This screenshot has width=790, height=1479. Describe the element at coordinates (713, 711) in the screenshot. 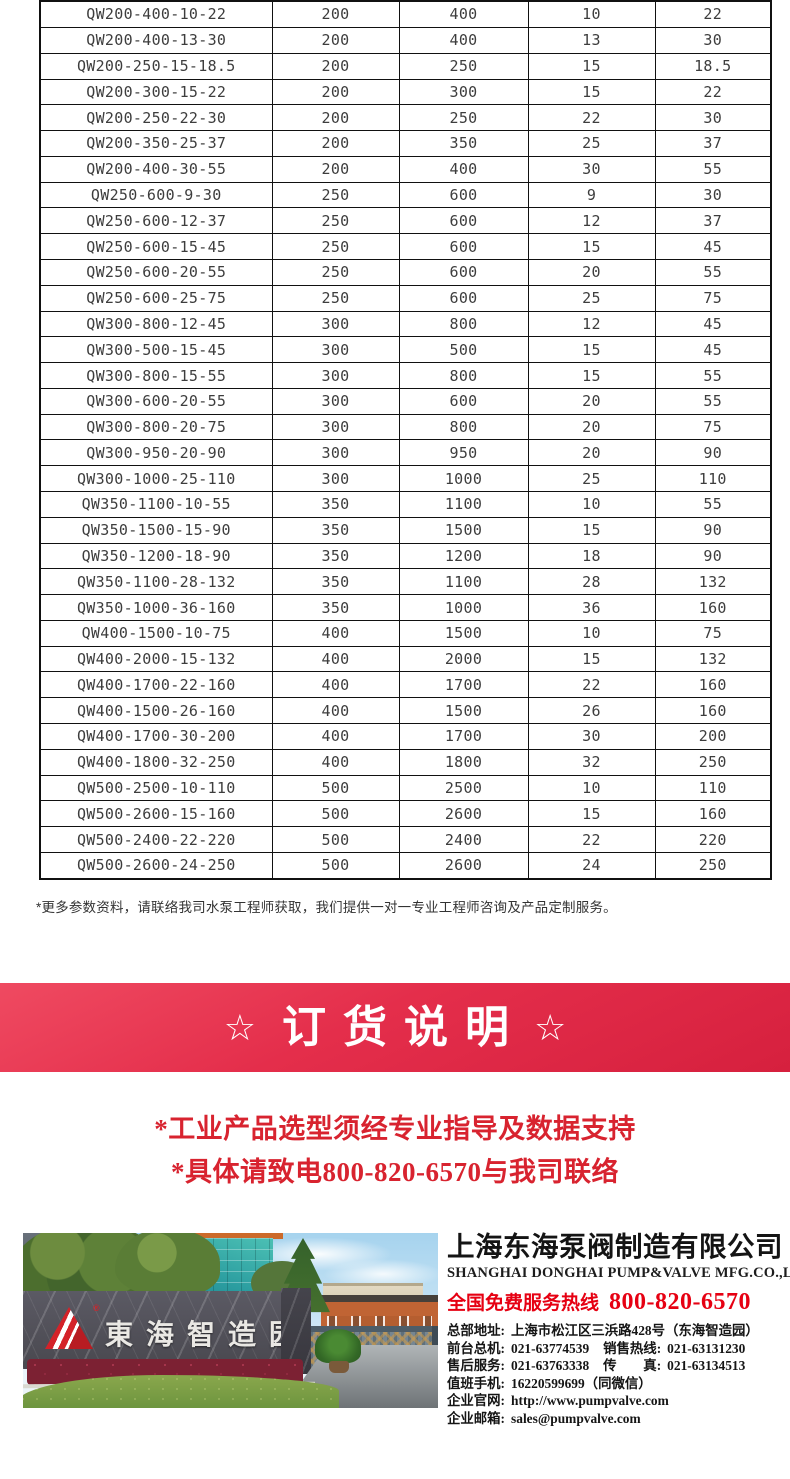

I see `table-cell: 160` at that location.